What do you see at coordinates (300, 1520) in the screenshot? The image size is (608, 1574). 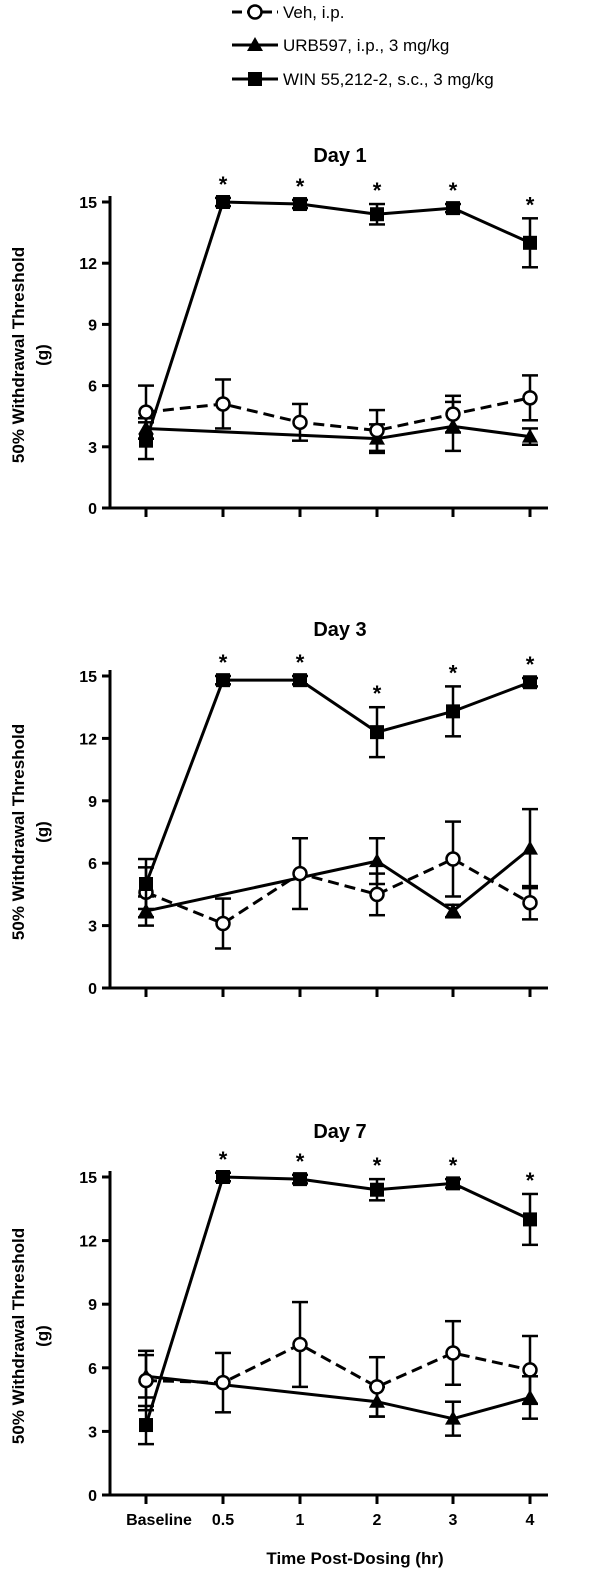 I see `x-tick-label: 1` at bounding box center [300, 1520].